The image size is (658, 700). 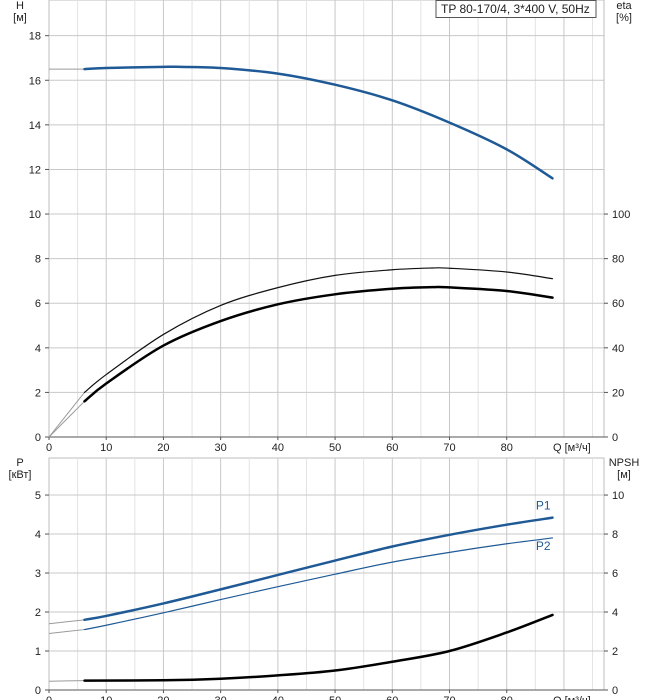 I want to click on legend-text: TP 80-170/4, 3*400 V, 50Hz, so click(x=515, y=9).